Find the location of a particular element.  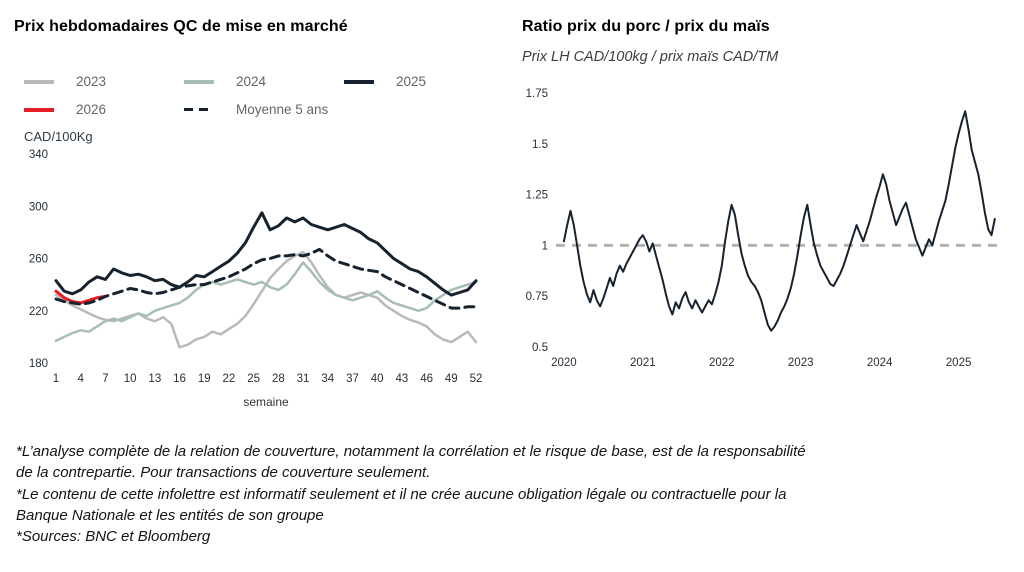

legend-label-moyenne-5-ans: Moyenne 5 ans is located at coordinates (282, 109).